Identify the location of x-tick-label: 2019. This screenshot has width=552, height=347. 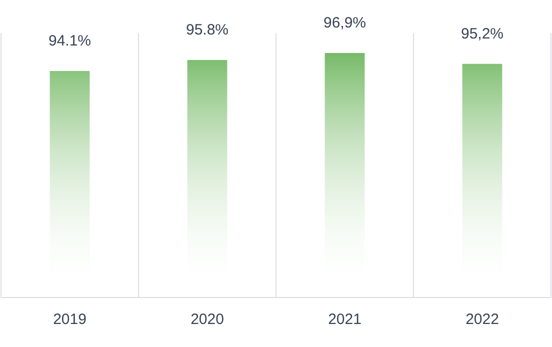
(69, 319).